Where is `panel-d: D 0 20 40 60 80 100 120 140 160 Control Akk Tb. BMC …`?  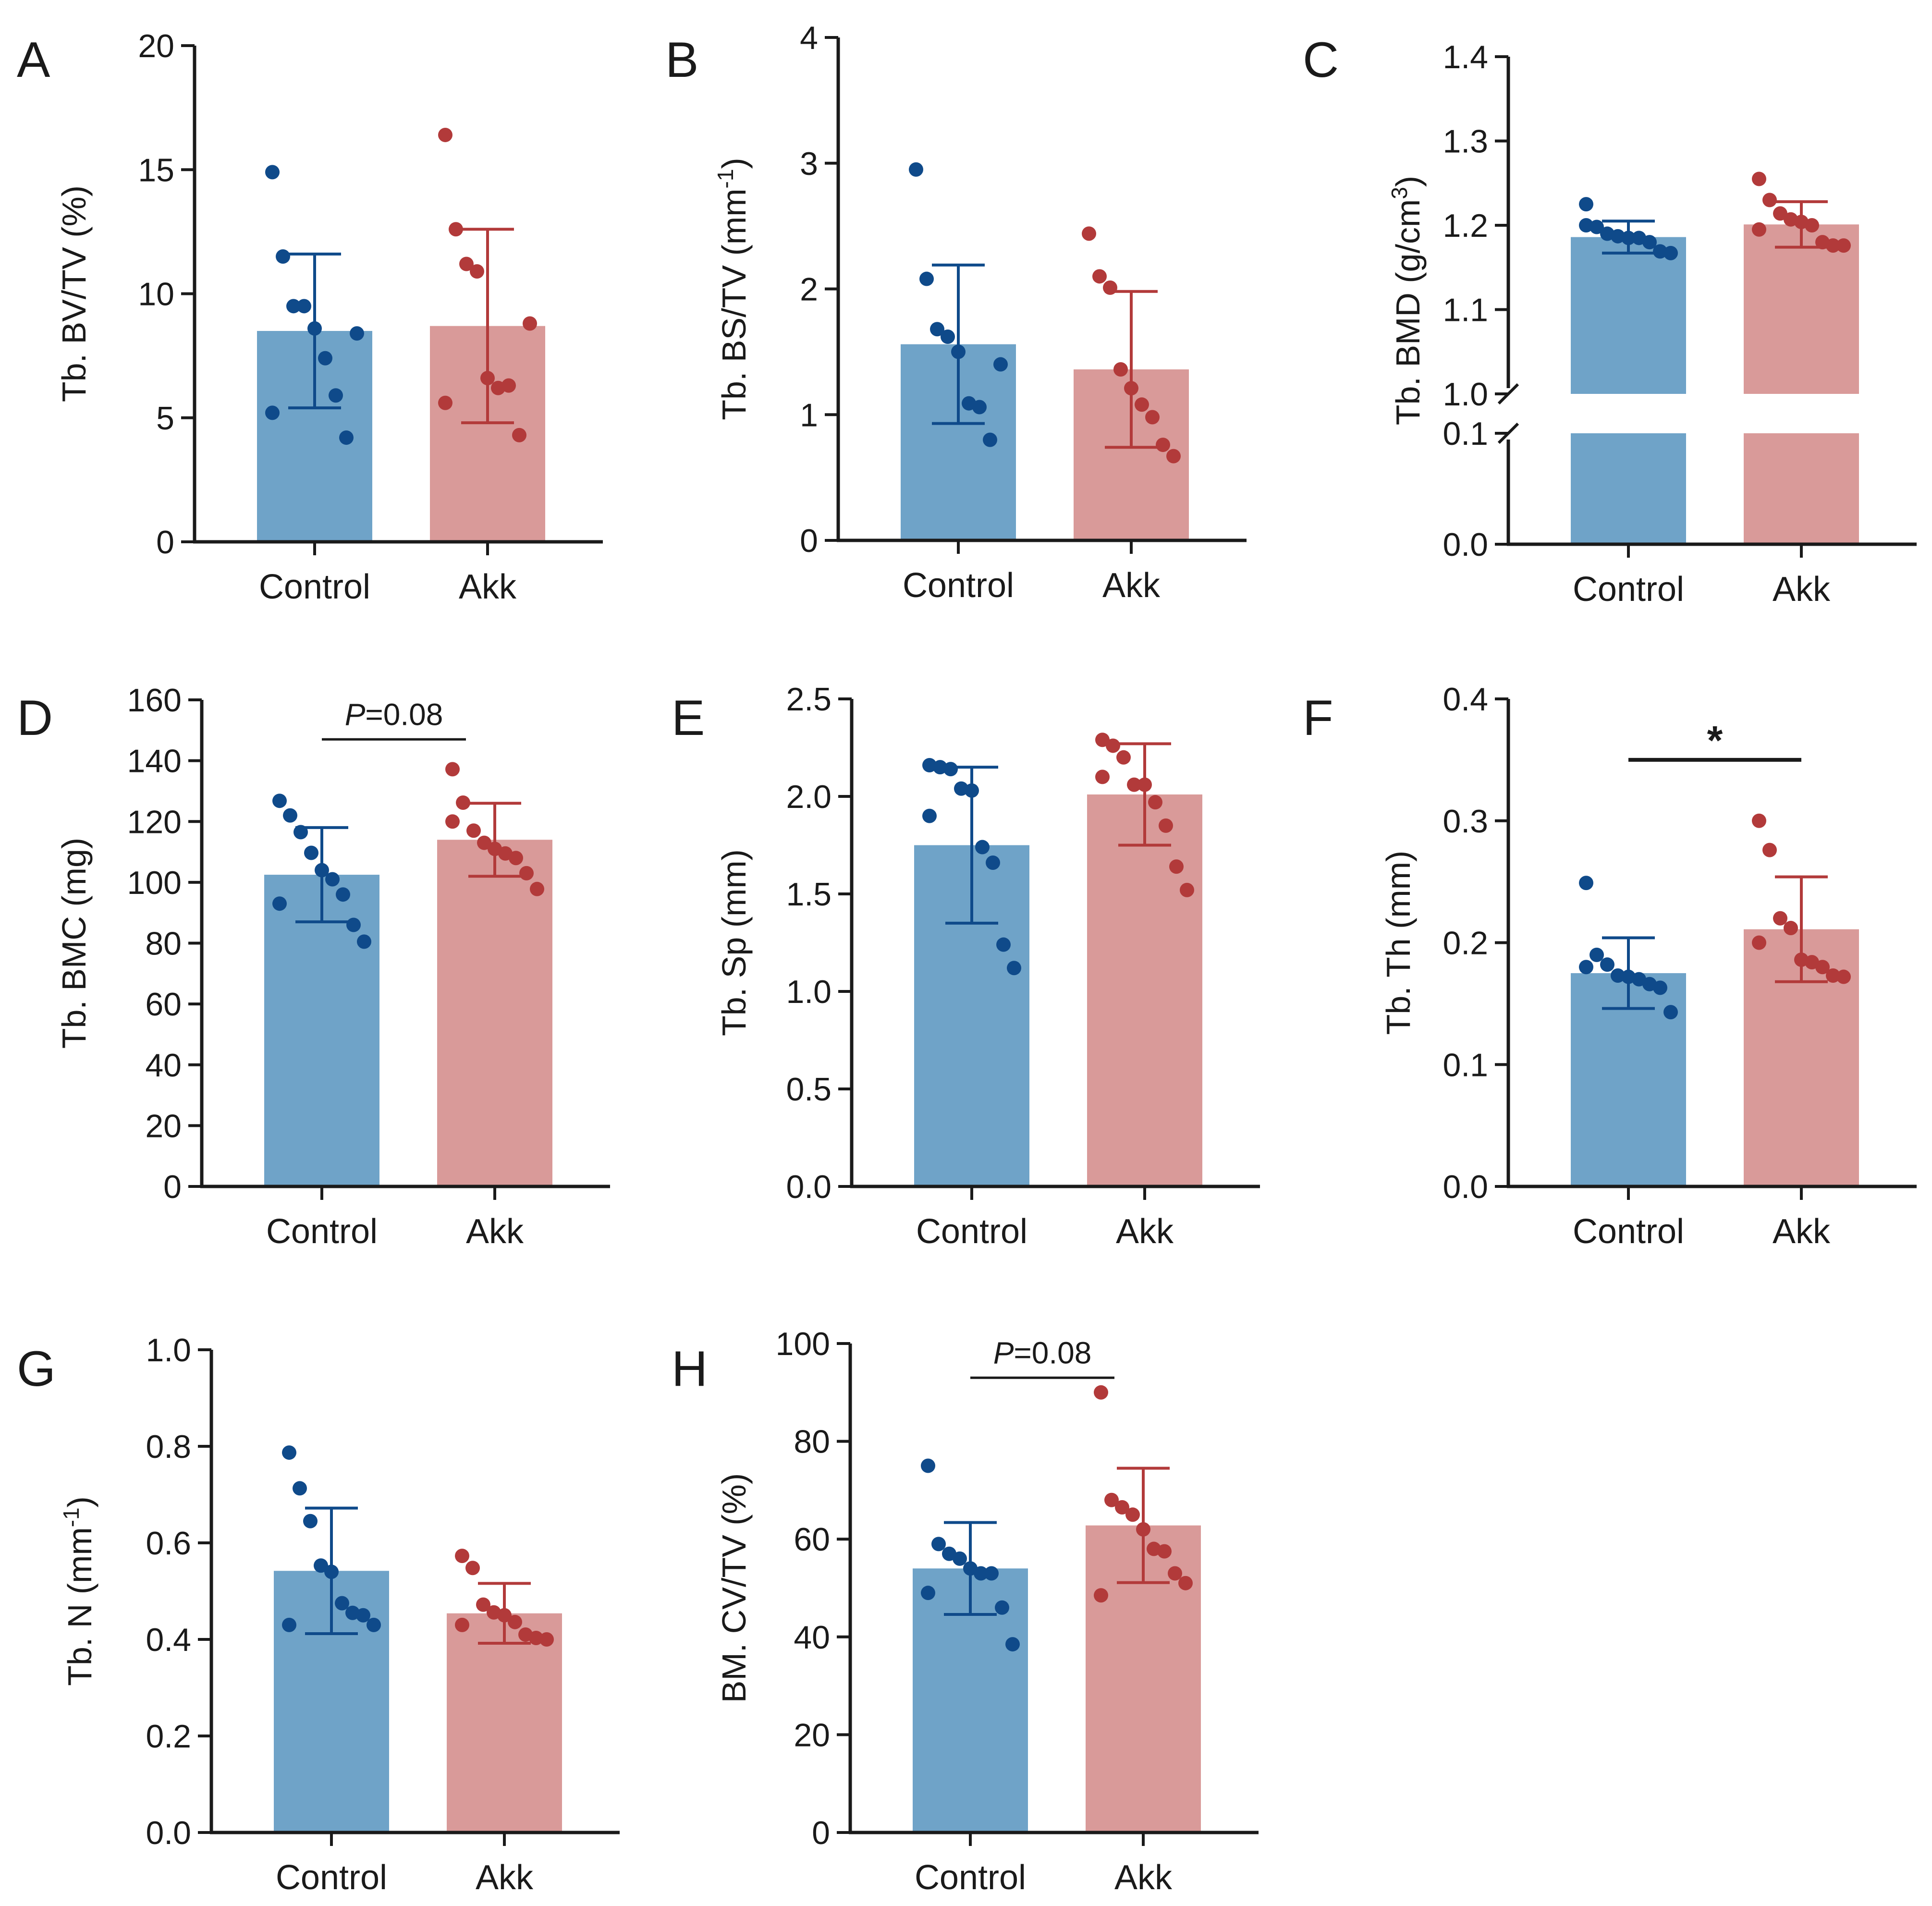 panel-d: D 0 20 40 60 80 100 120 140 160 Control Akk Tb. BMC … is located at coordinates (313, 966).